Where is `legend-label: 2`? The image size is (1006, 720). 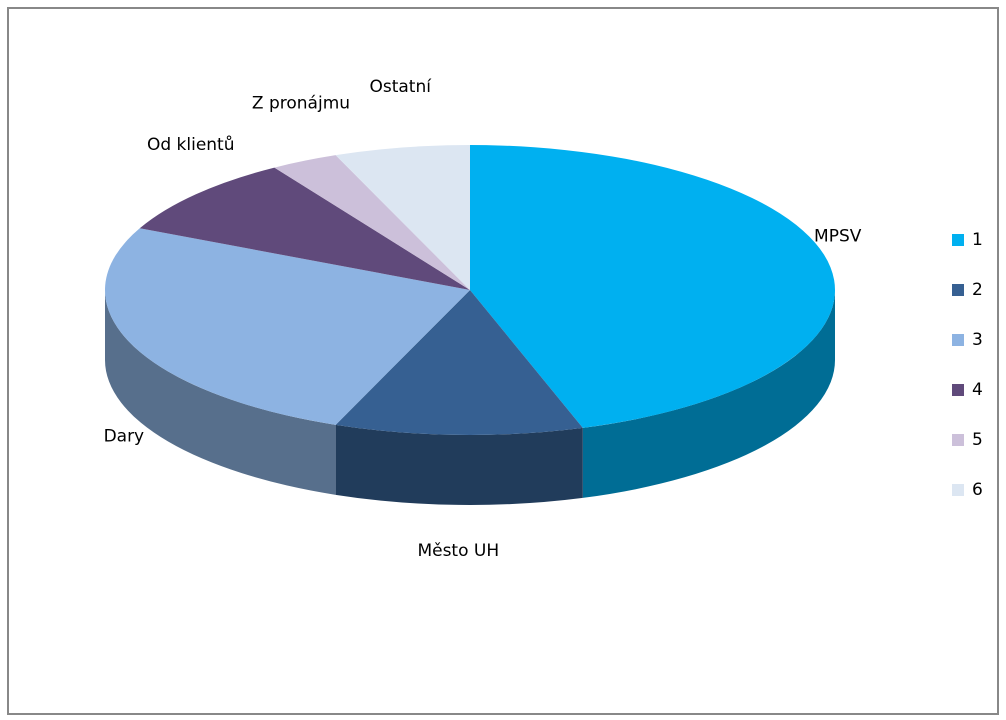 legend-label: 2 is located at coordinates (977, 290).